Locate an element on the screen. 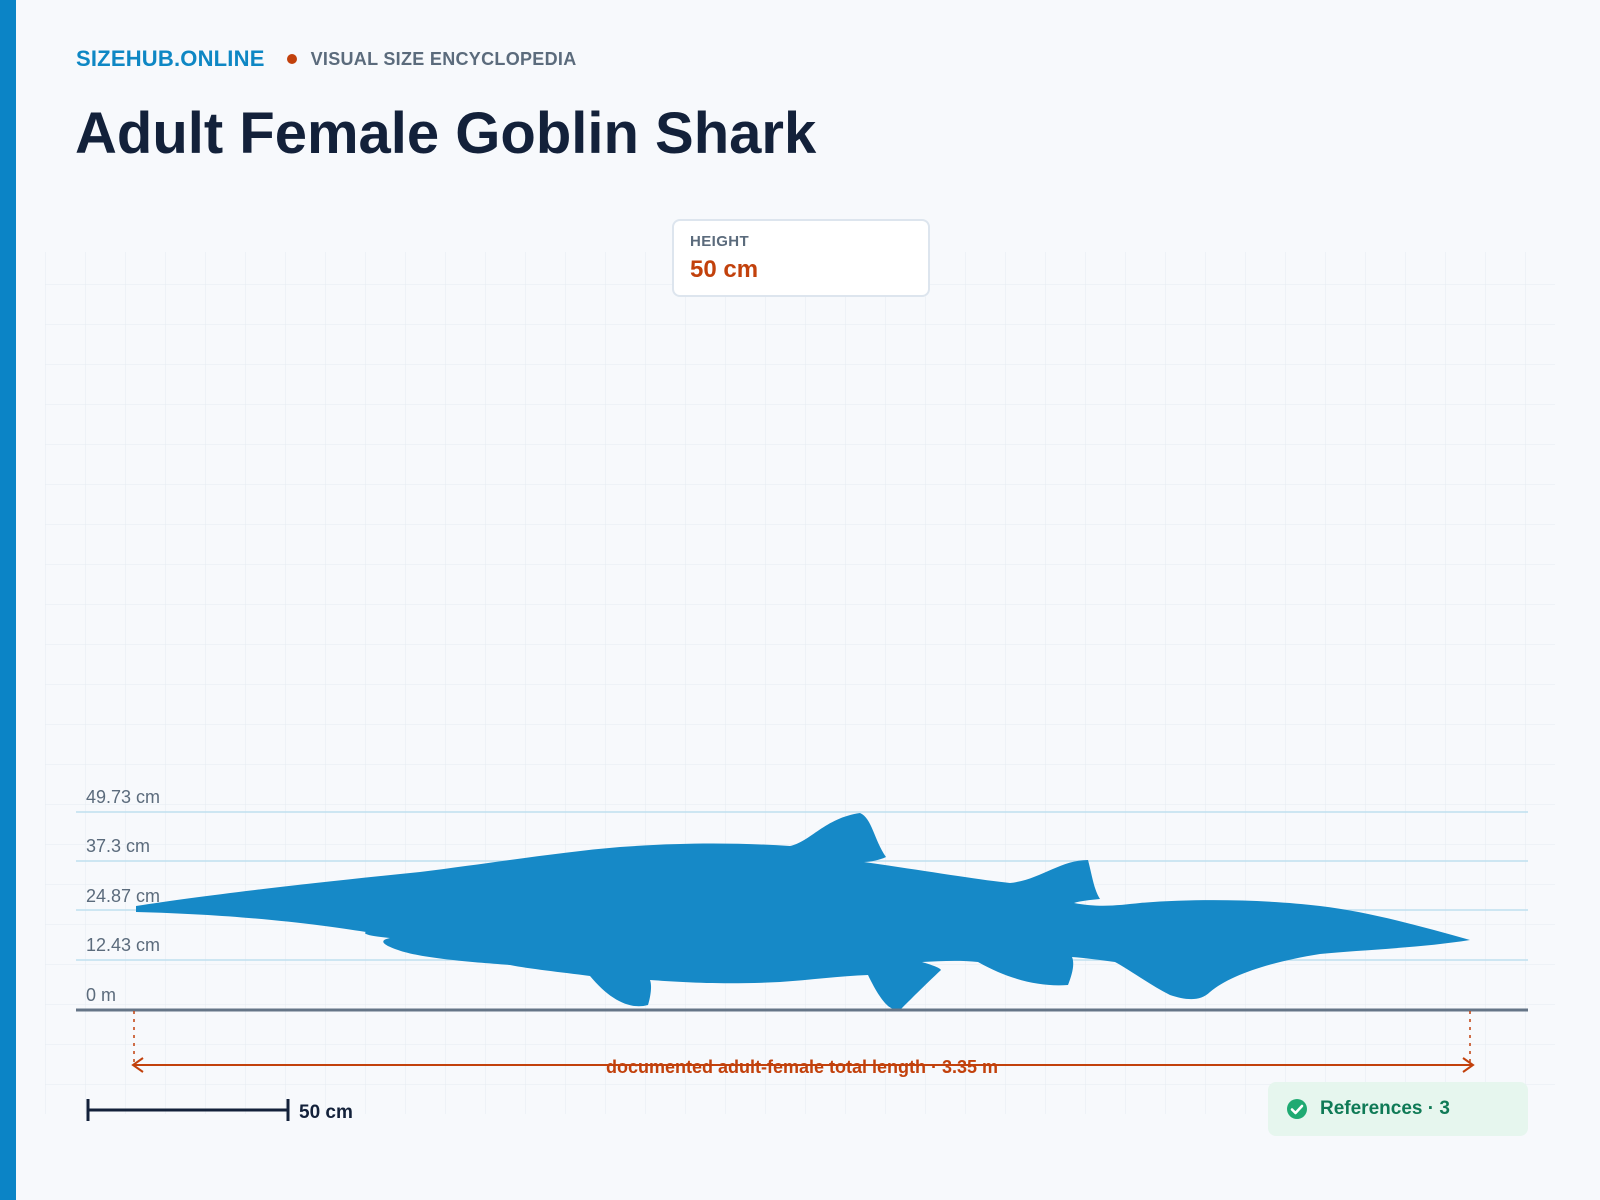 The width and height of the screenshot is (1600, 1200). accent-bar is located at coordinates (8, 600).